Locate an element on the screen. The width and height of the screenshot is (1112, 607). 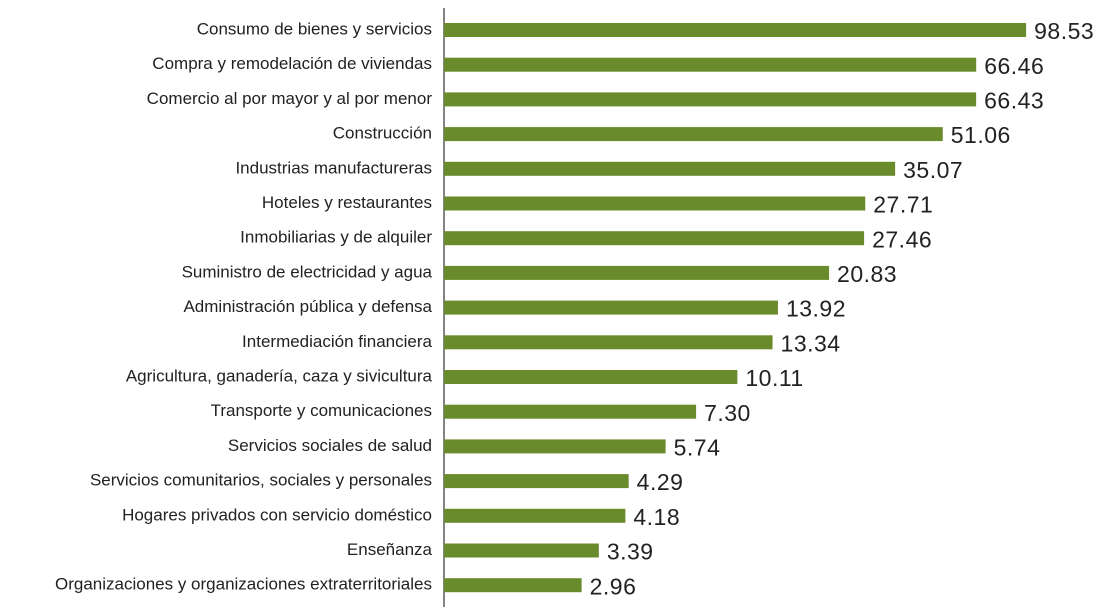
category-label: Construcción is located at coordinates (382, 133).